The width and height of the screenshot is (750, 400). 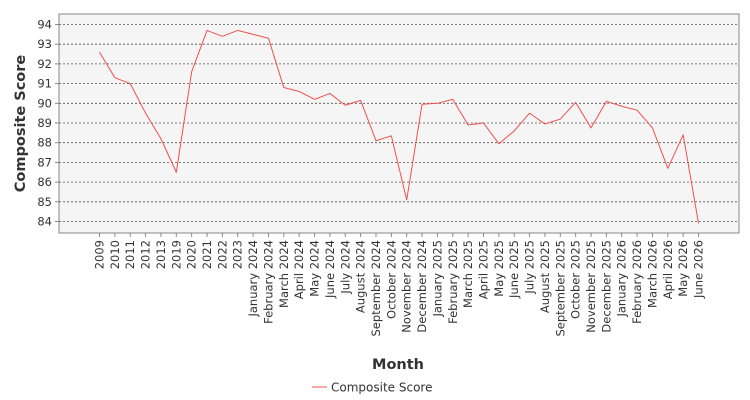 What do you see at coordinates (284, 274) in the screenshot?
I see `x-tick-label: March 2024` at bounding box center [284, 274].